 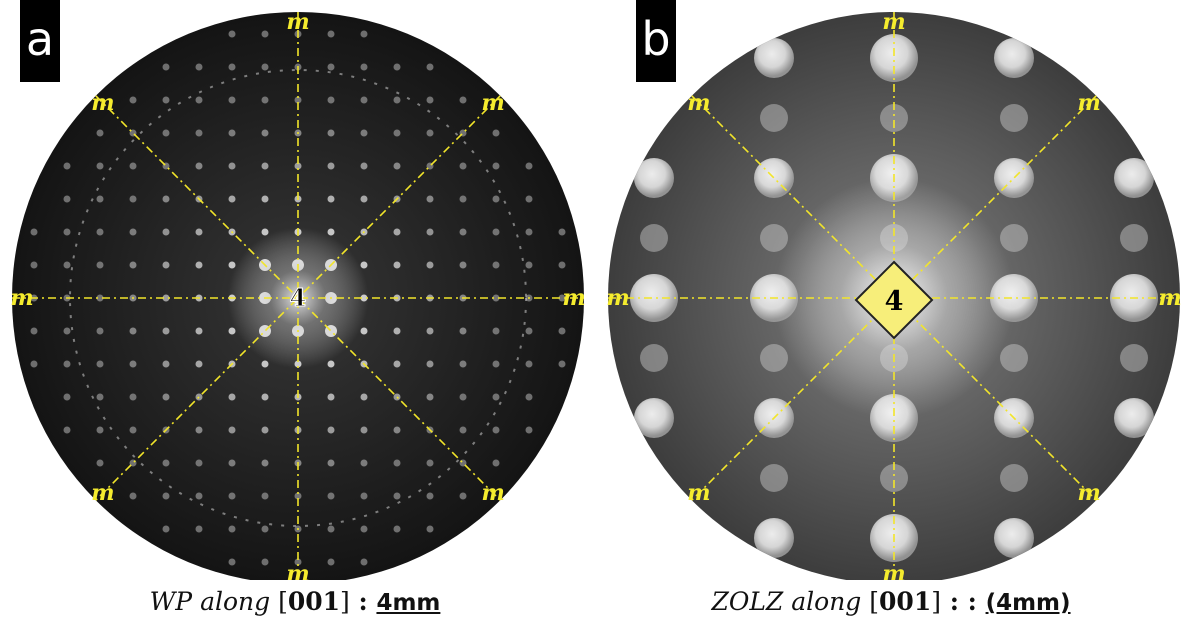 What do you see at coordinates (905, 601) in the screenshot?
I see `caption-b-zone-axis: 001` at bounding box center [905, 601].